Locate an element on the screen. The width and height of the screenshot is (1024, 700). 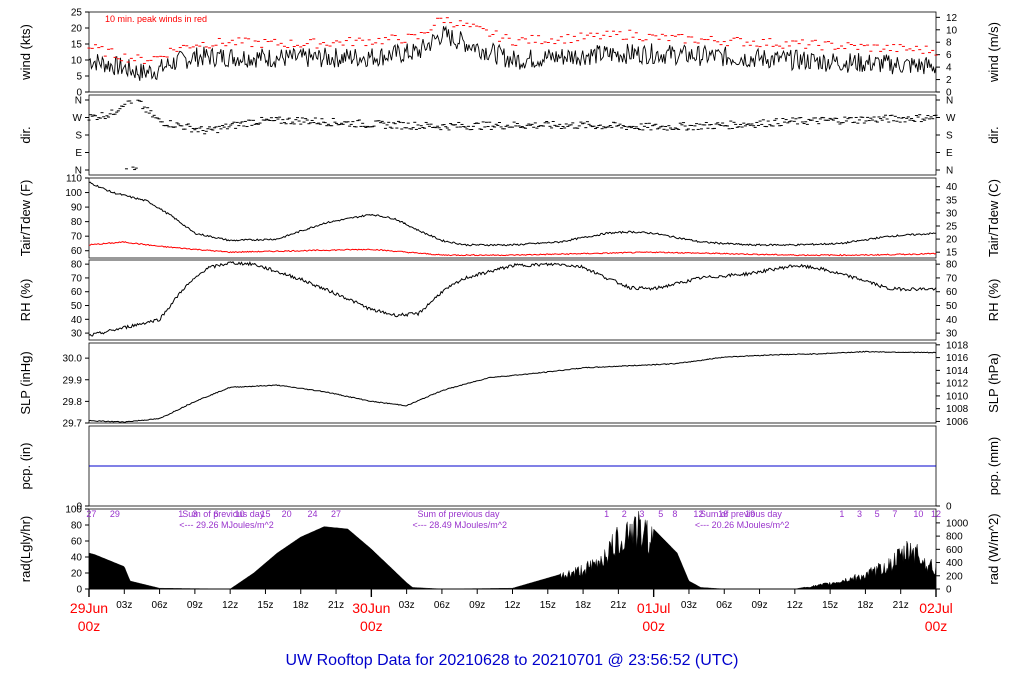
y-tick-label: 25 is located at coordinates (77, 13).